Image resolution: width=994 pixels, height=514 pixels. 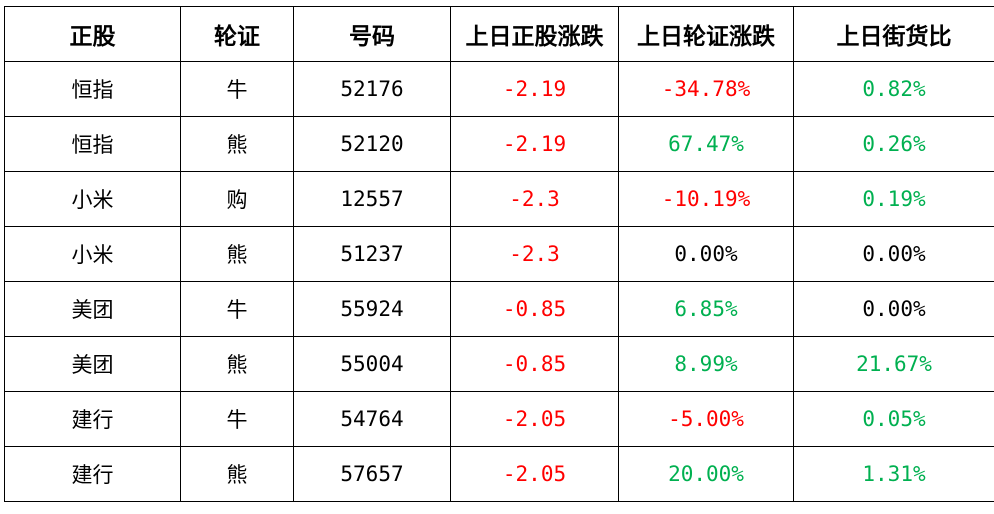 I want to click on cell-warrant-change: 67.47%, so click(x=706, y=144).